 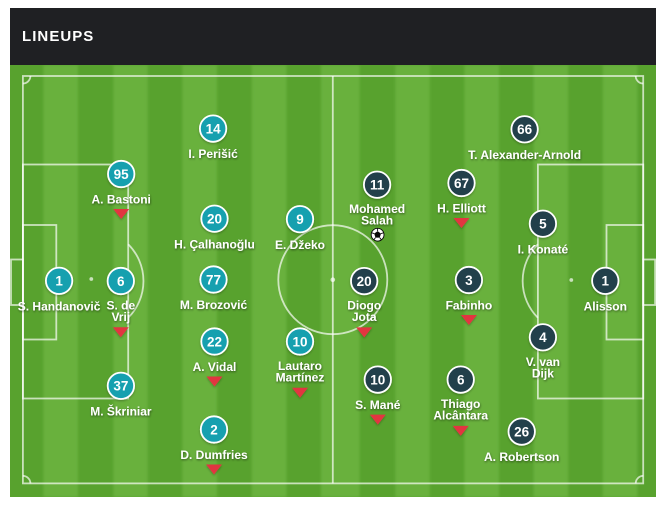 I want to click on svg-text: Diogo, so click(x=364, y=306).